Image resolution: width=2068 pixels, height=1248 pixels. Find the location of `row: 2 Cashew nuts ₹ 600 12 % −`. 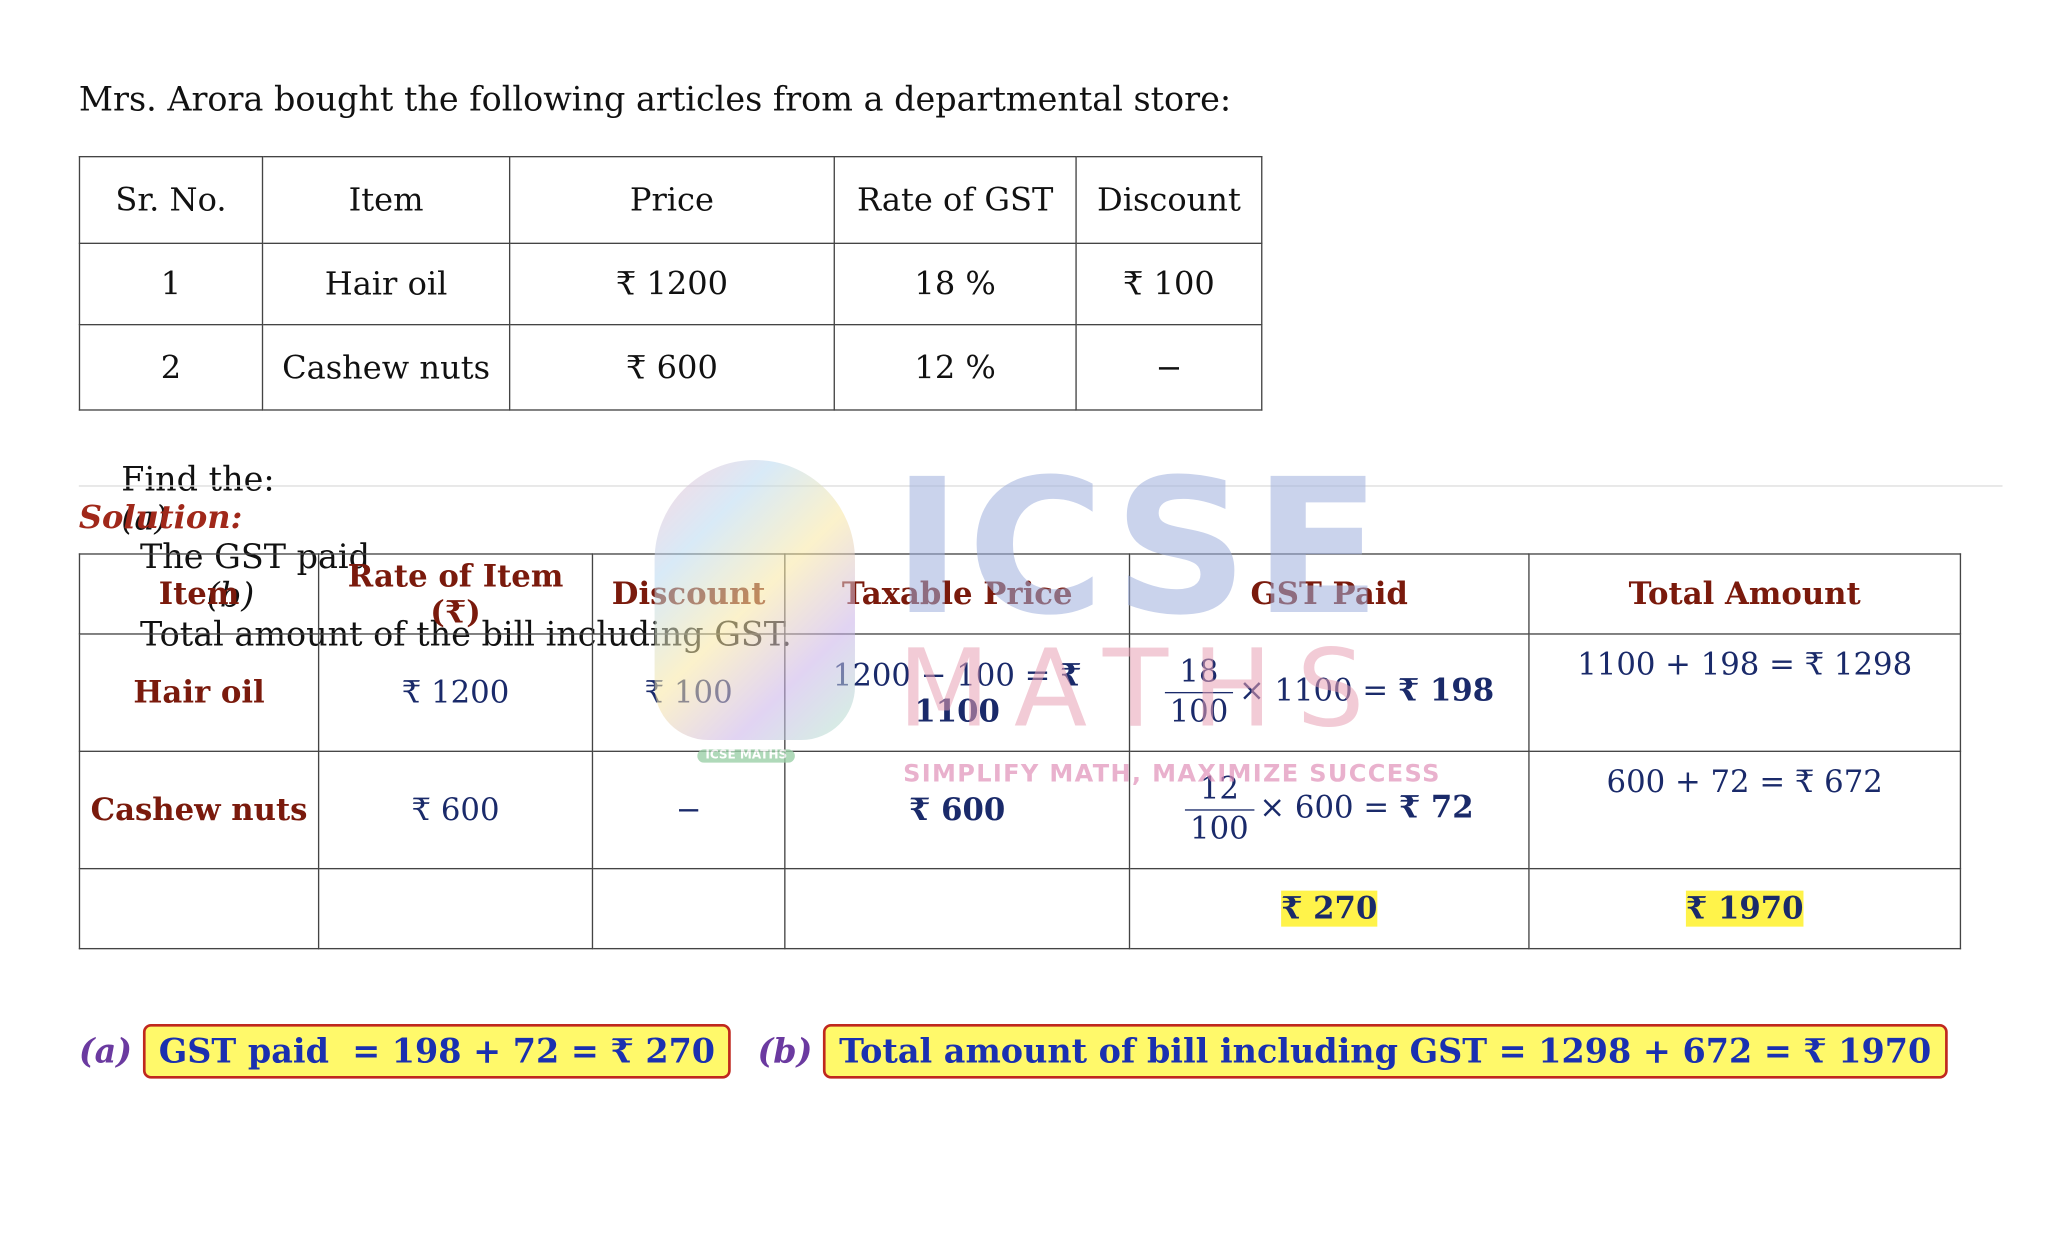

row: 2 Cashew nuts ₹ 600 12 % − is located at coordinates (670, 367).